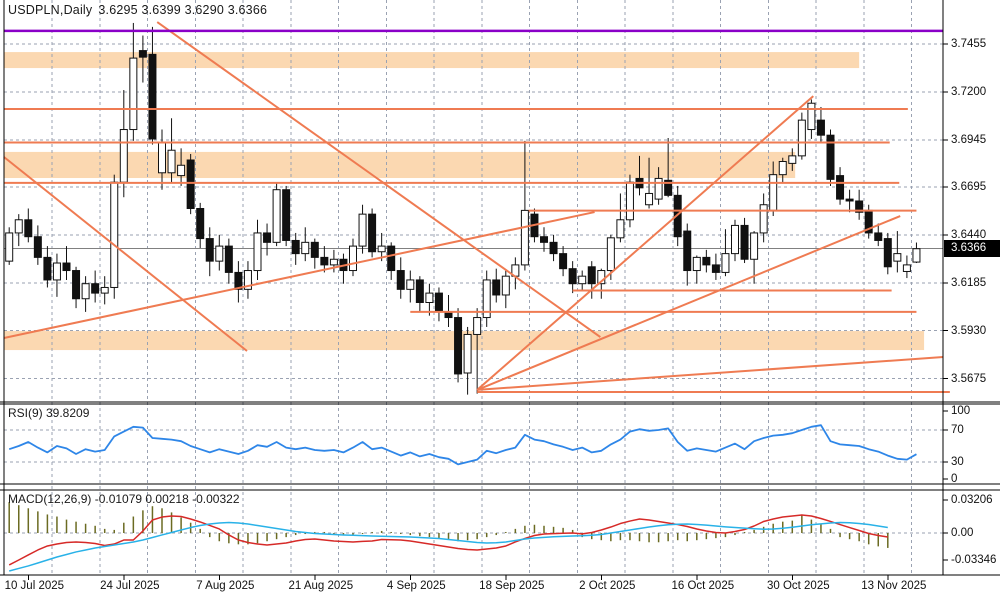 This screenshot has width=1000, height=600. Describe the element at coordinates (49, 413) in the screenshot. I see `rsi-indicator-label: RSI(9) 39.8209` at that location.